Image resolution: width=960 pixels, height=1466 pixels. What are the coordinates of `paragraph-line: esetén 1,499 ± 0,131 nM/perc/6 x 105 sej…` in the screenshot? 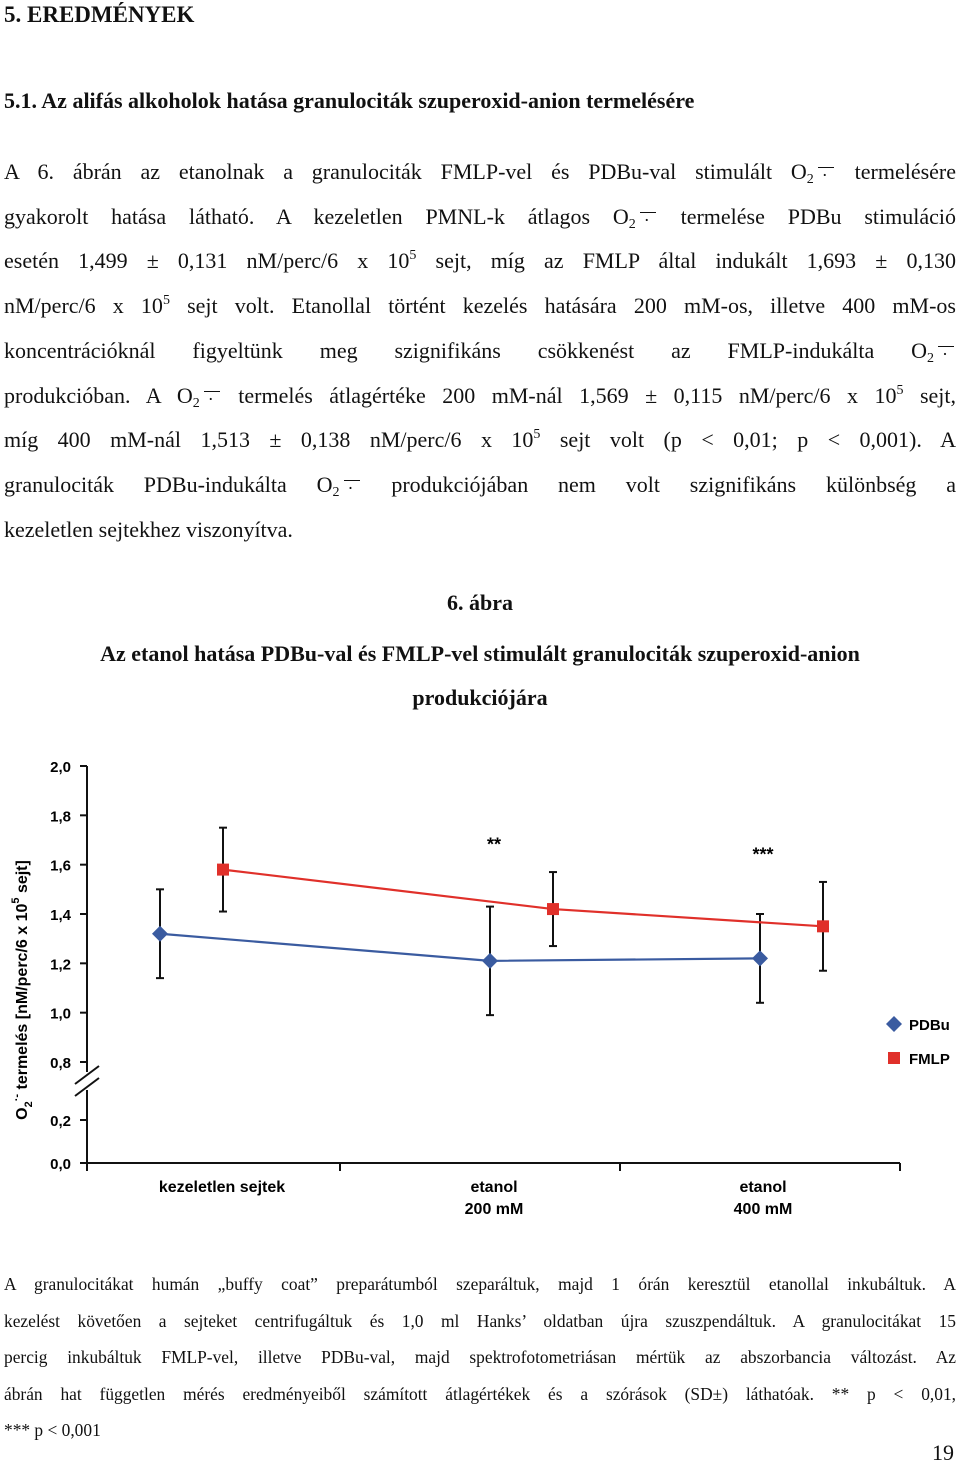 It's located at (480, 261).